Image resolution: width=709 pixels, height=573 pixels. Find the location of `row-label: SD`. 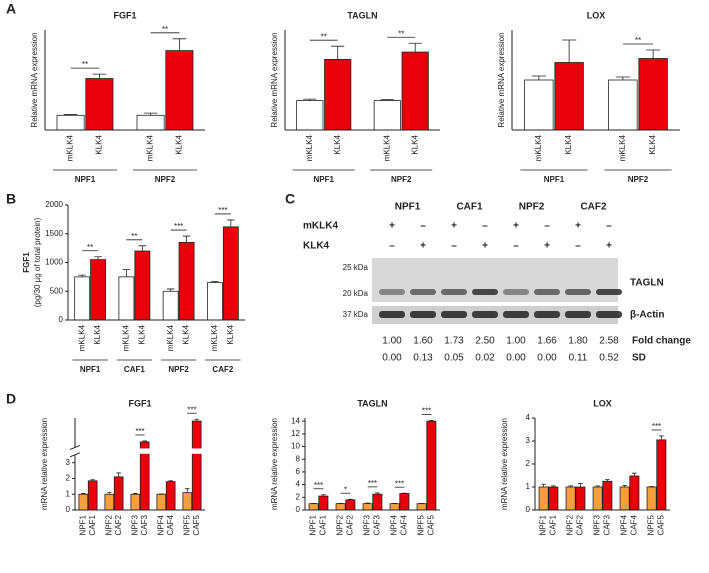

row-label: SD is located at coordinates (639, 358).